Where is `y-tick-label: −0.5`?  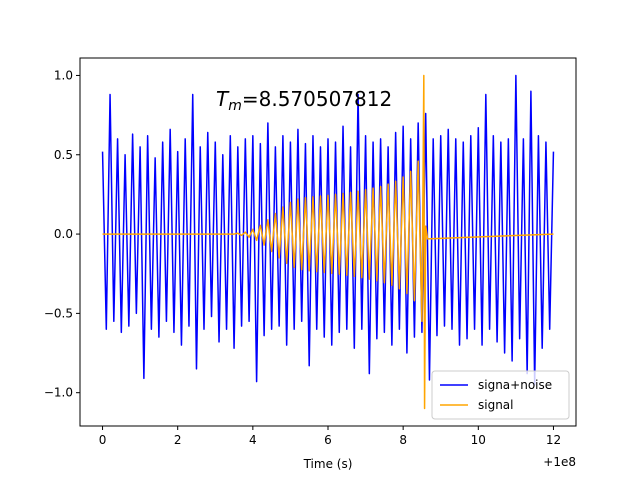 y-tick-label: −0.5 is located at coordinates (58, 313).